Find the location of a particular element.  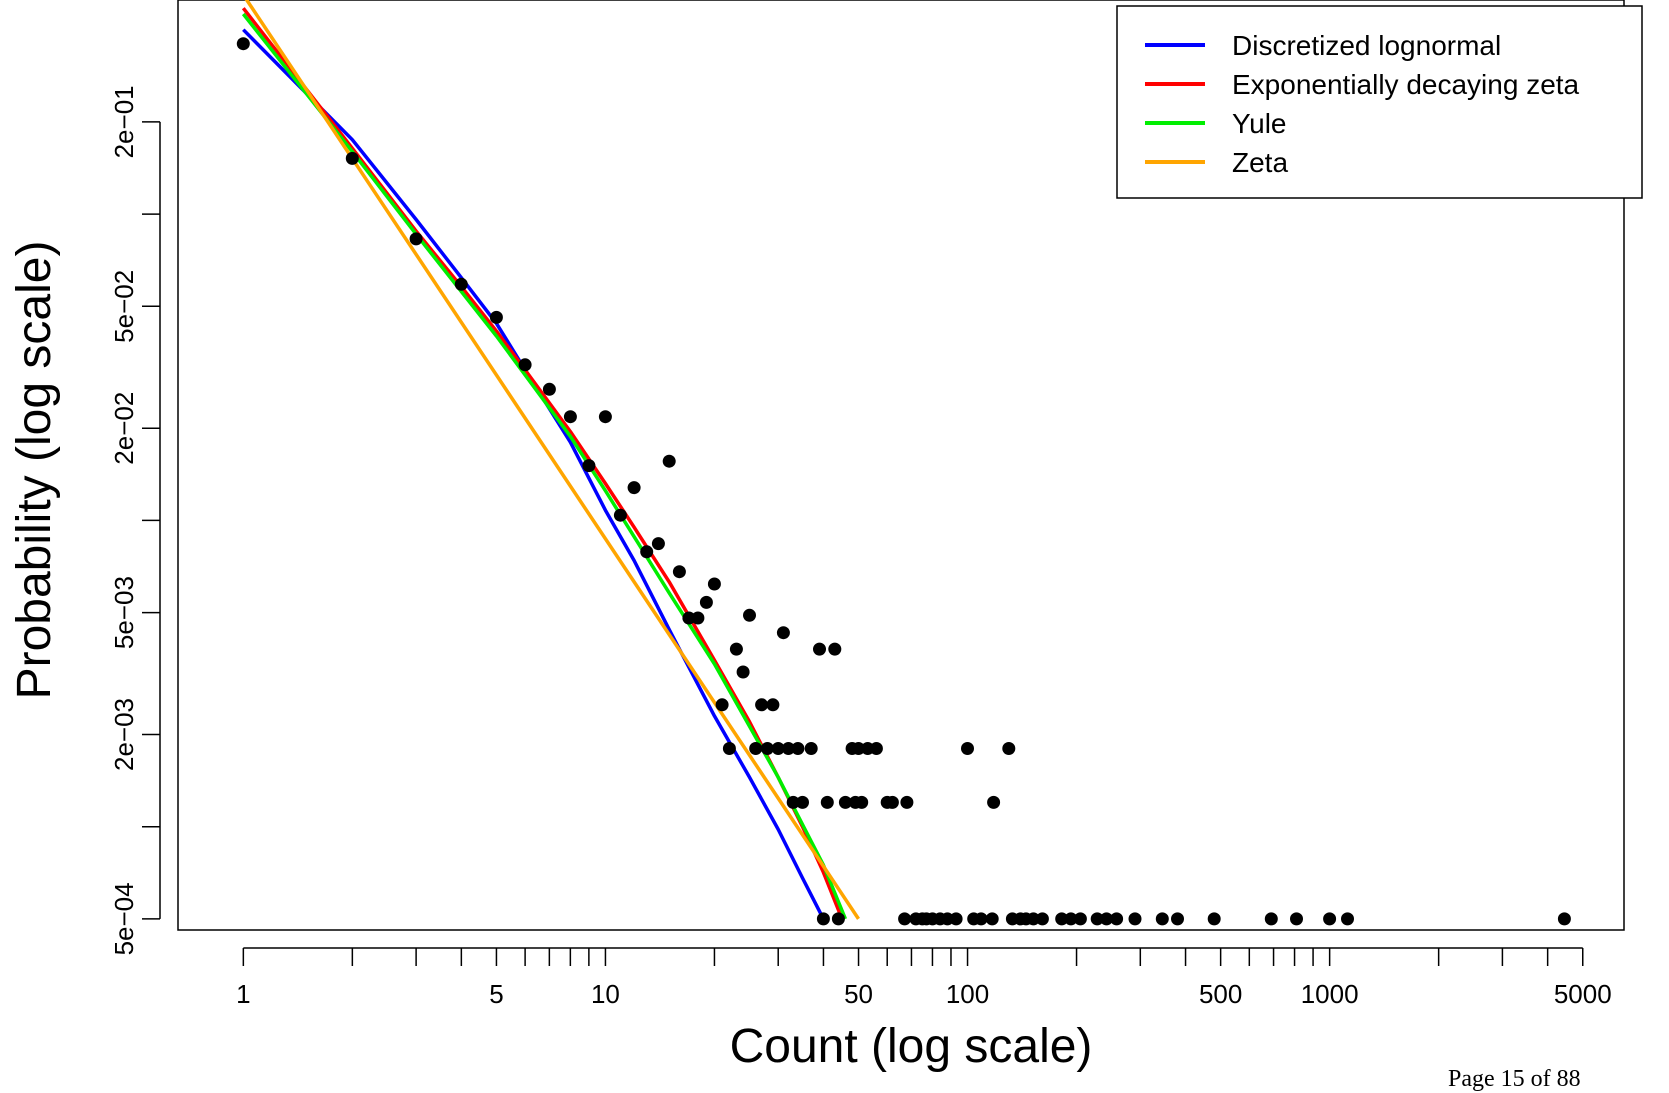

y-axis: 5e−04 2e−03 5e−03 2e−02 5e−02 2e−01 is located at coordinates (135, 520).